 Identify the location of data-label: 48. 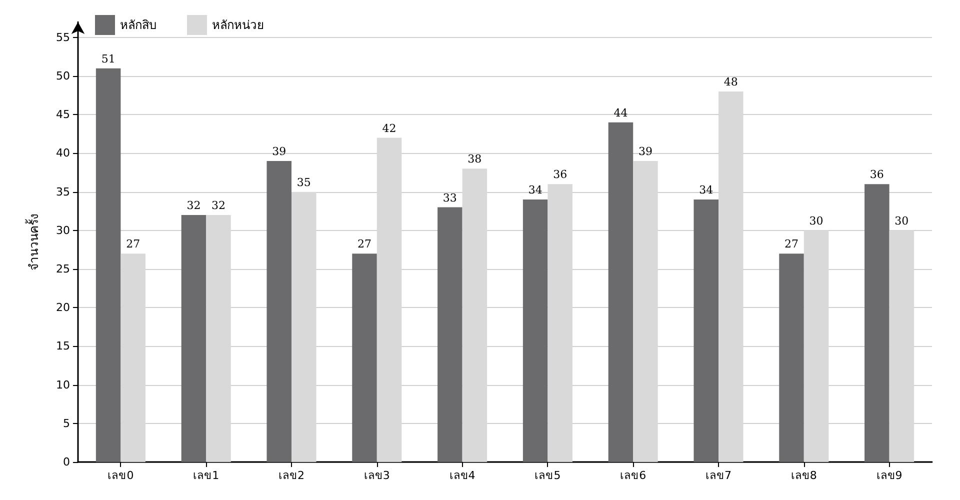
(731, 81).